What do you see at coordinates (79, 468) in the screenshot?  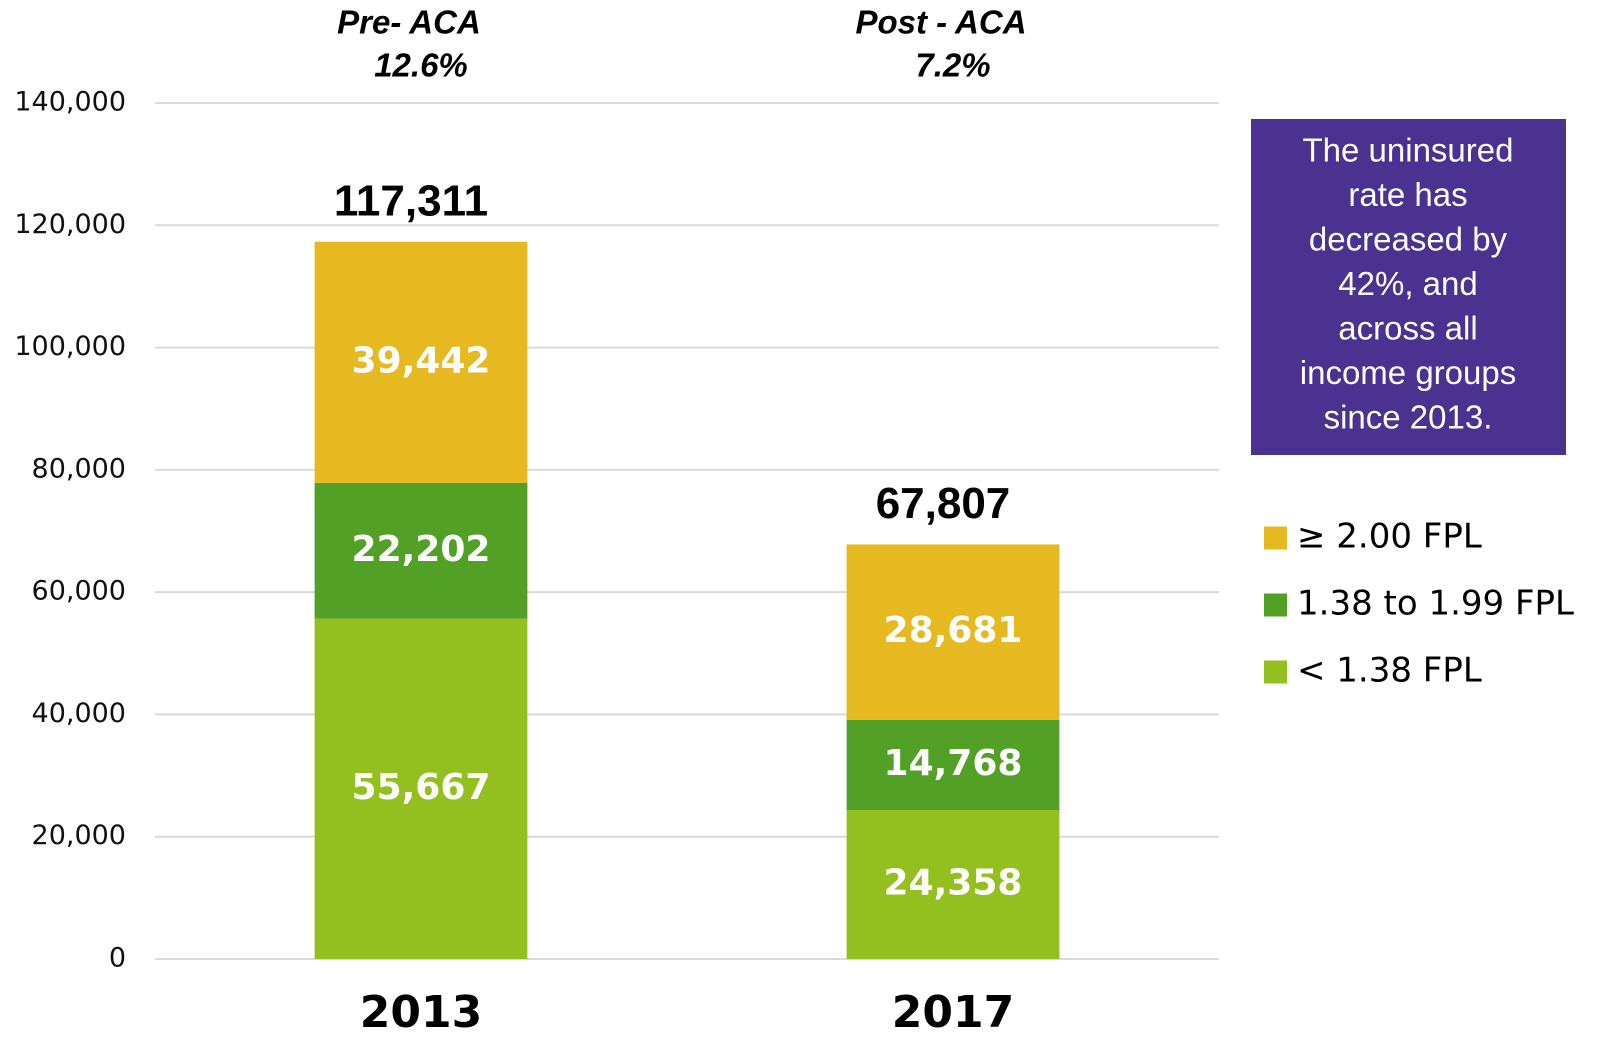 I see `y-tick-label: 80,000` at bounding box center [79, 468].